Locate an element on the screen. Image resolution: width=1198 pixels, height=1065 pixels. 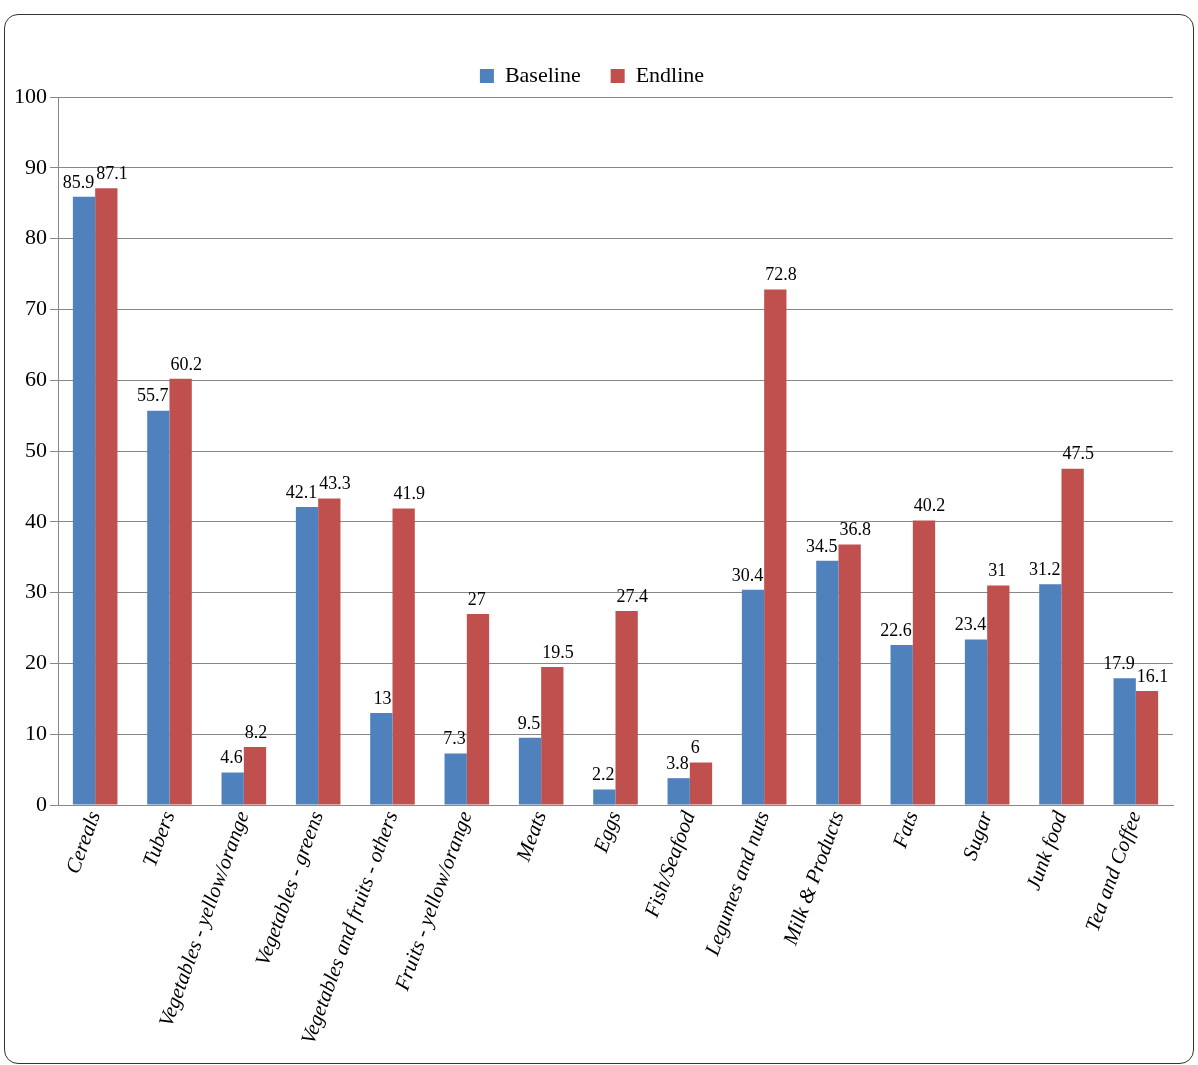
x-tick-label: Fats is located at coordinates (905, 830).